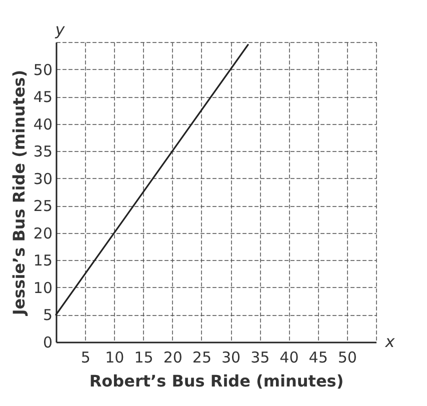  Describe the element at coordinates (42, 151) in the screenshot. I see `y-tick-label: 35` at that location.